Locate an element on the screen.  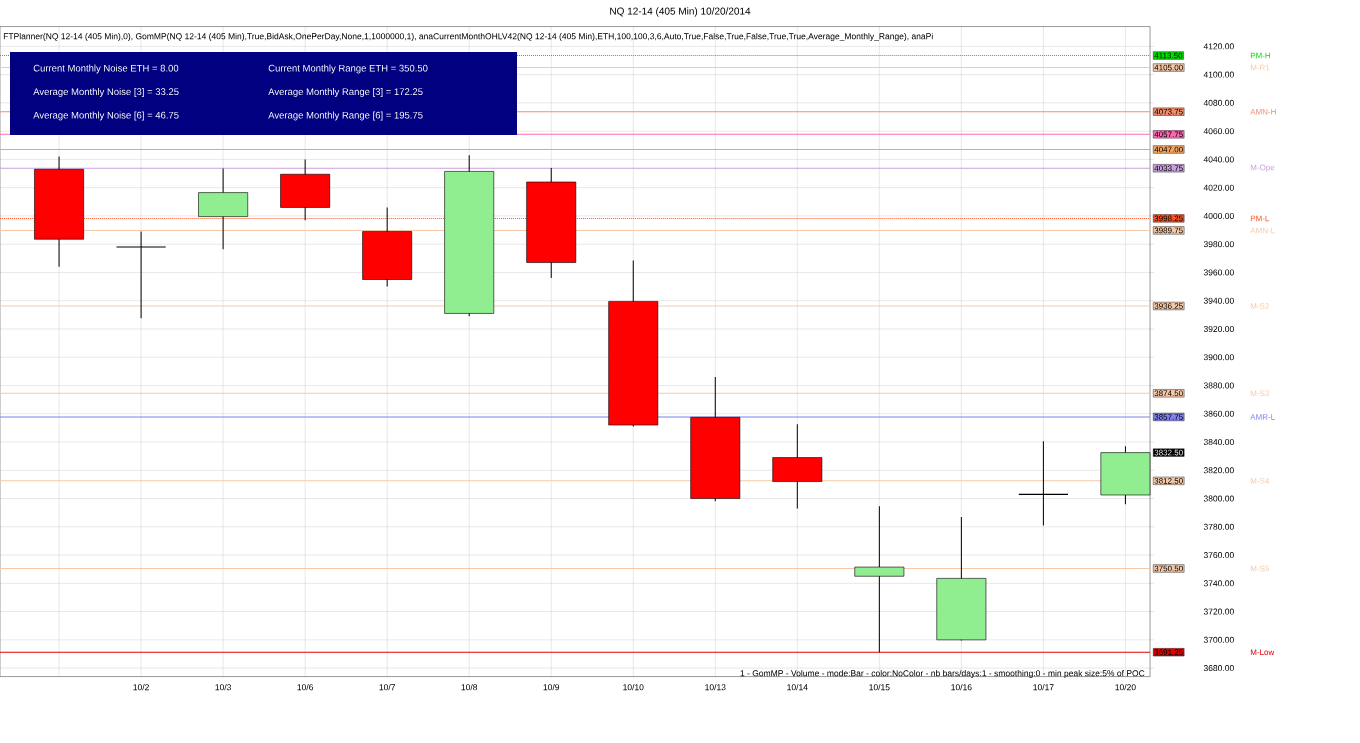
text: 4047.00 is located at coordinates (1168, 149).